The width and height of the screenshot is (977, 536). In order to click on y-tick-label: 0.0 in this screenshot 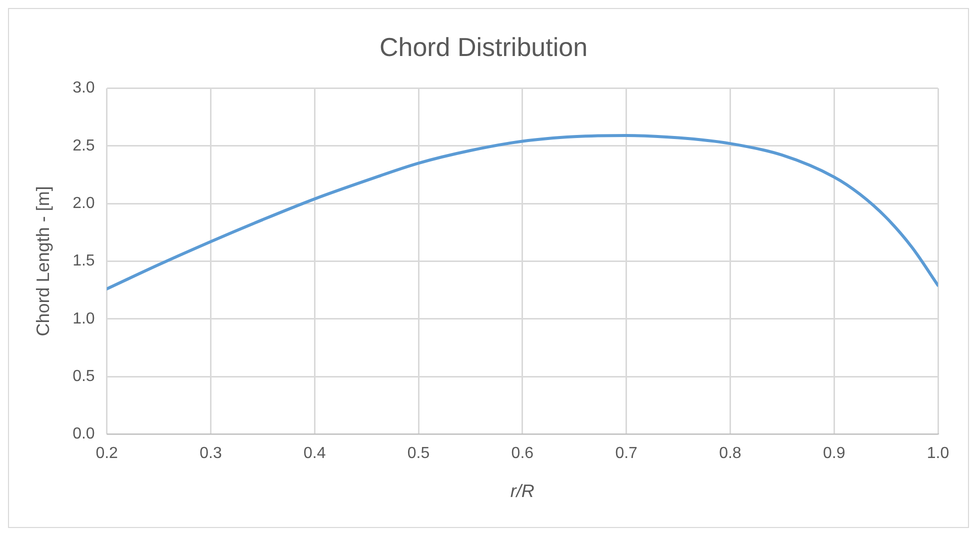, I will do `click(83, 434)`.